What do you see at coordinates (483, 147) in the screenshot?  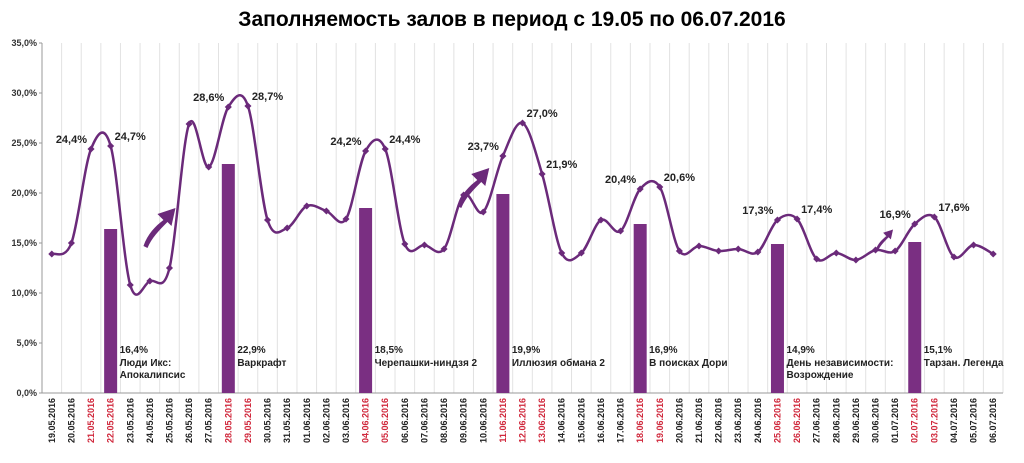 I see `data-label: 23,7%` at bounding box center [483, 147].